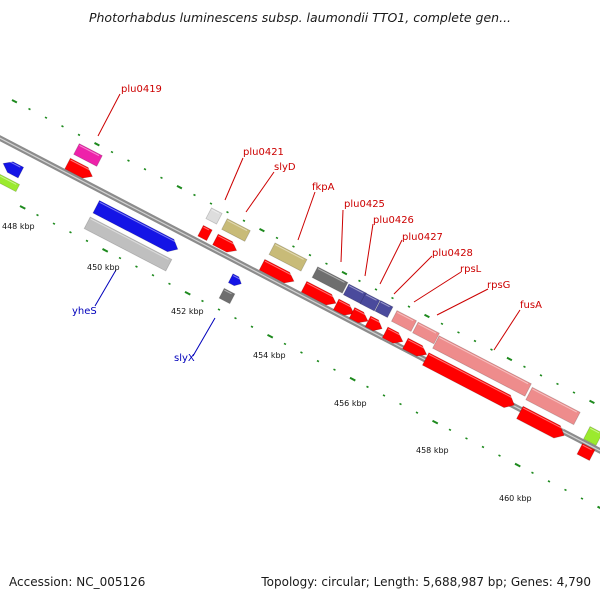  I want to click on leader-line-plu0426, so click(369, 250).